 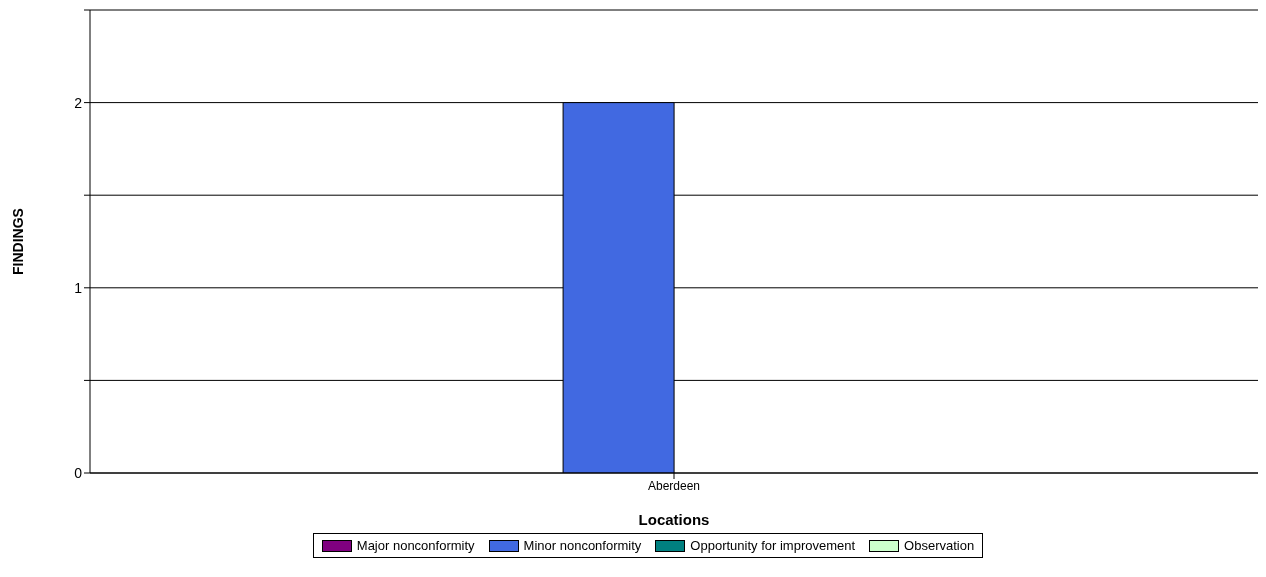 What do you see at coordinates (17, 241) in the screenshot?
I see `y-axis-title: FINDINGS` at bounding box center [17, 241].